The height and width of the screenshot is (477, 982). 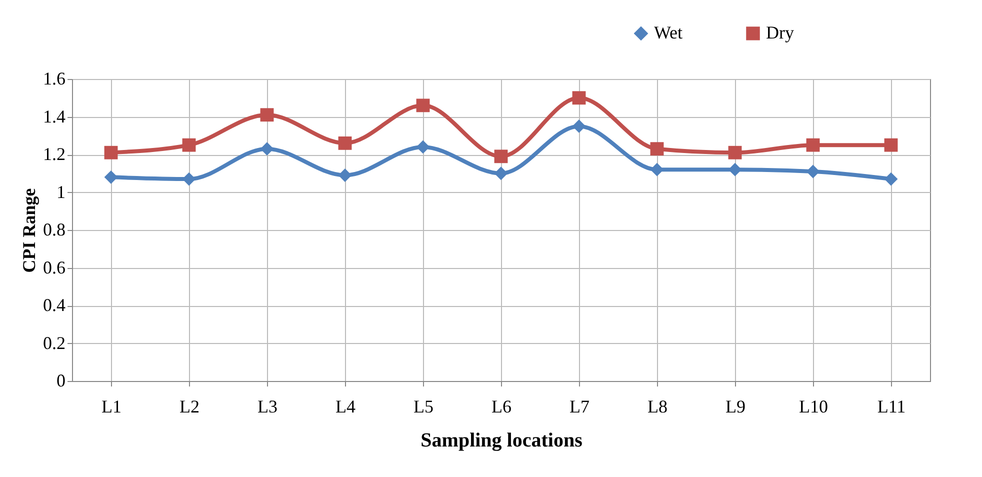 I want to click on y-tick-label: 1.6, so click(x=54, y=78).